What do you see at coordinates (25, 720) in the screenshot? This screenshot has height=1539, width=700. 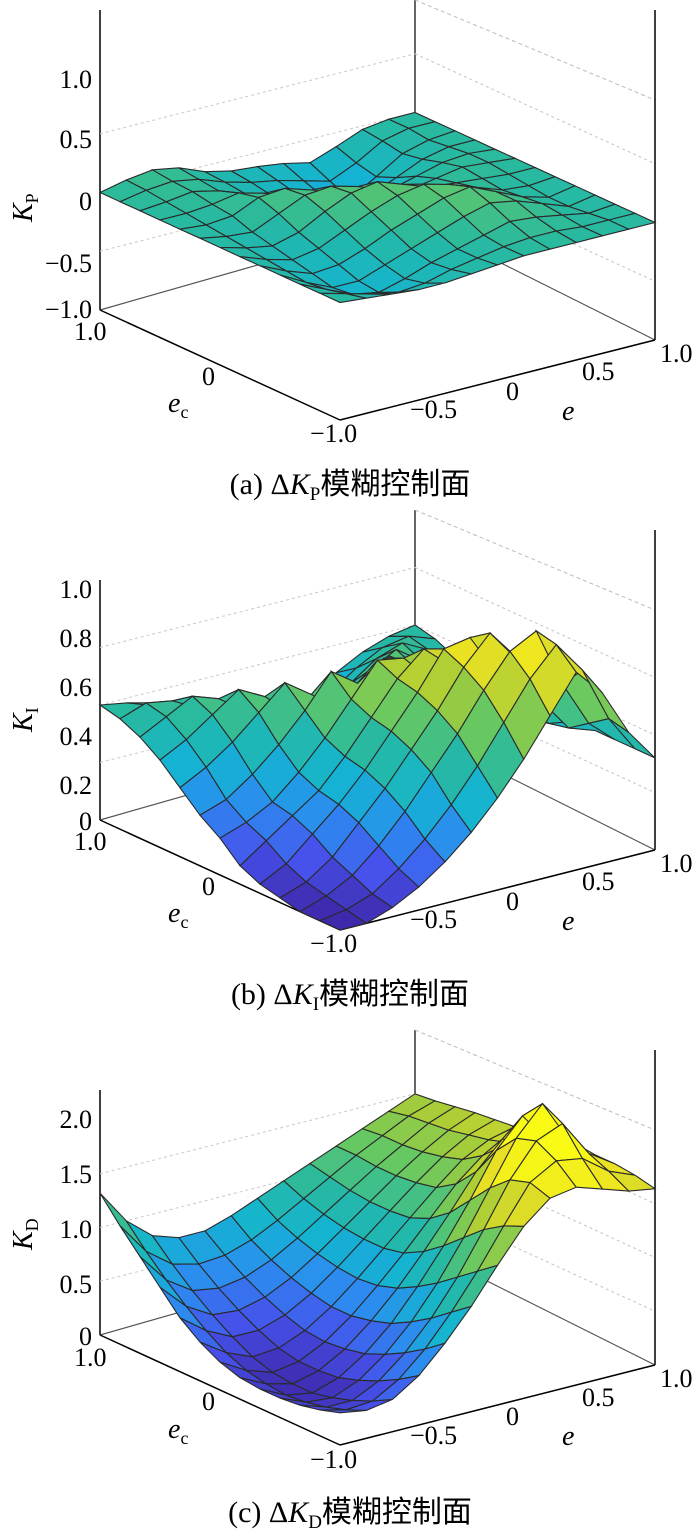 I see `z-axis-label: KI` at bounding box center [25, 720].